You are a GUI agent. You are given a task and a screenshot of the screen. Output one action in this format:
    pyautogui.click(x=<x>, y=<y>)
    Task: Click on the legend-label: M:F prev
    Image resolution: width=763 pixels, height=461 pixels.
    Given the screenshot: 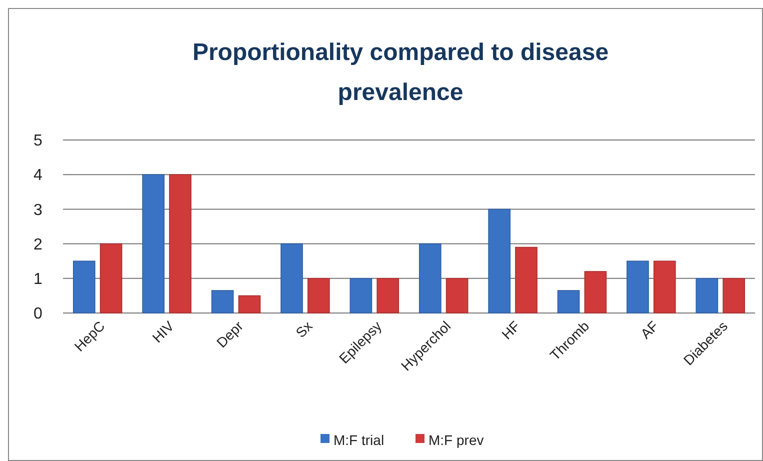 What is the action you would take?
    pyautogui.click(x=456, y=440)
    